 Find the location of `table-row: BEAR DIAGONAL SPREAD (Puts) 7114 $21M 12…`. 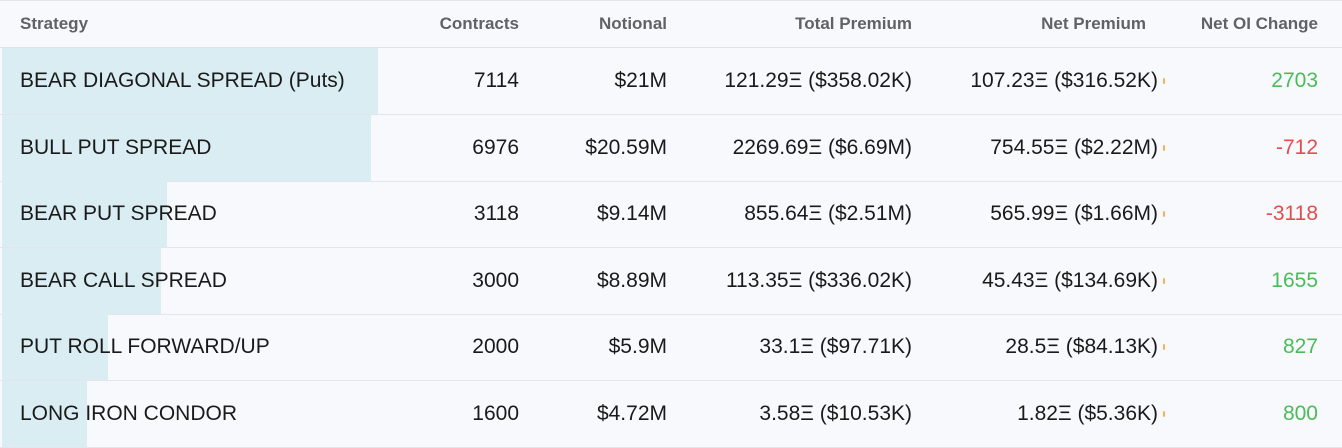

table-row: BEAR DIAGONAL SPREAD (Puts) 7114 $21M 12… is located at coordinates (671, 81).